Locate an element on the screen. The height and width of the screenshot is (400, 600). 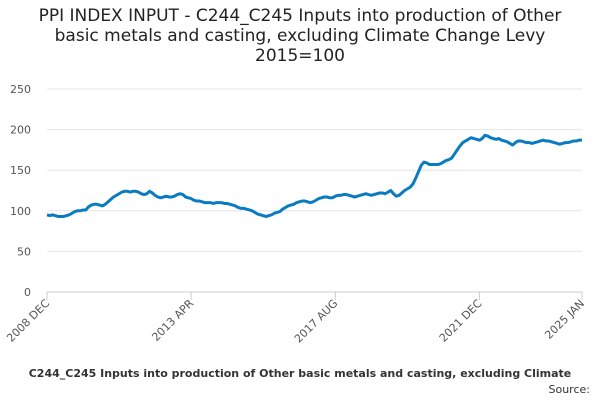
y-tick-label: 0 is located at coordinates (27, 292).